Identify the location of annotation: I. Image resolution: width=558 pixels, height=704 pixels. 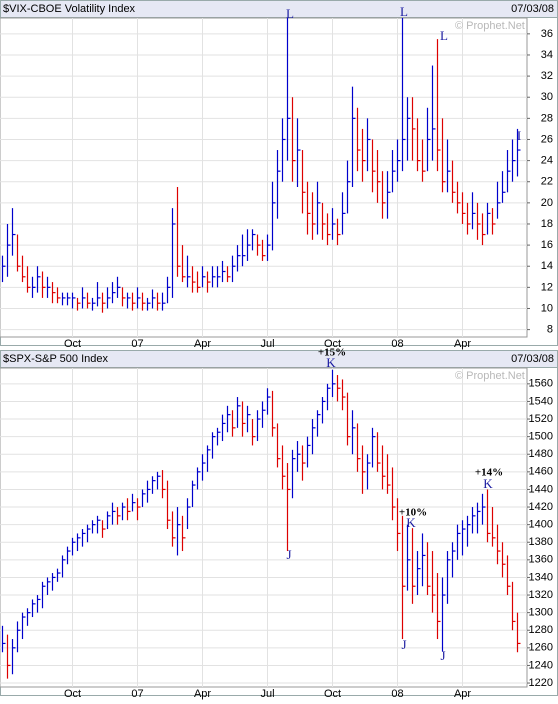
(519, 135).